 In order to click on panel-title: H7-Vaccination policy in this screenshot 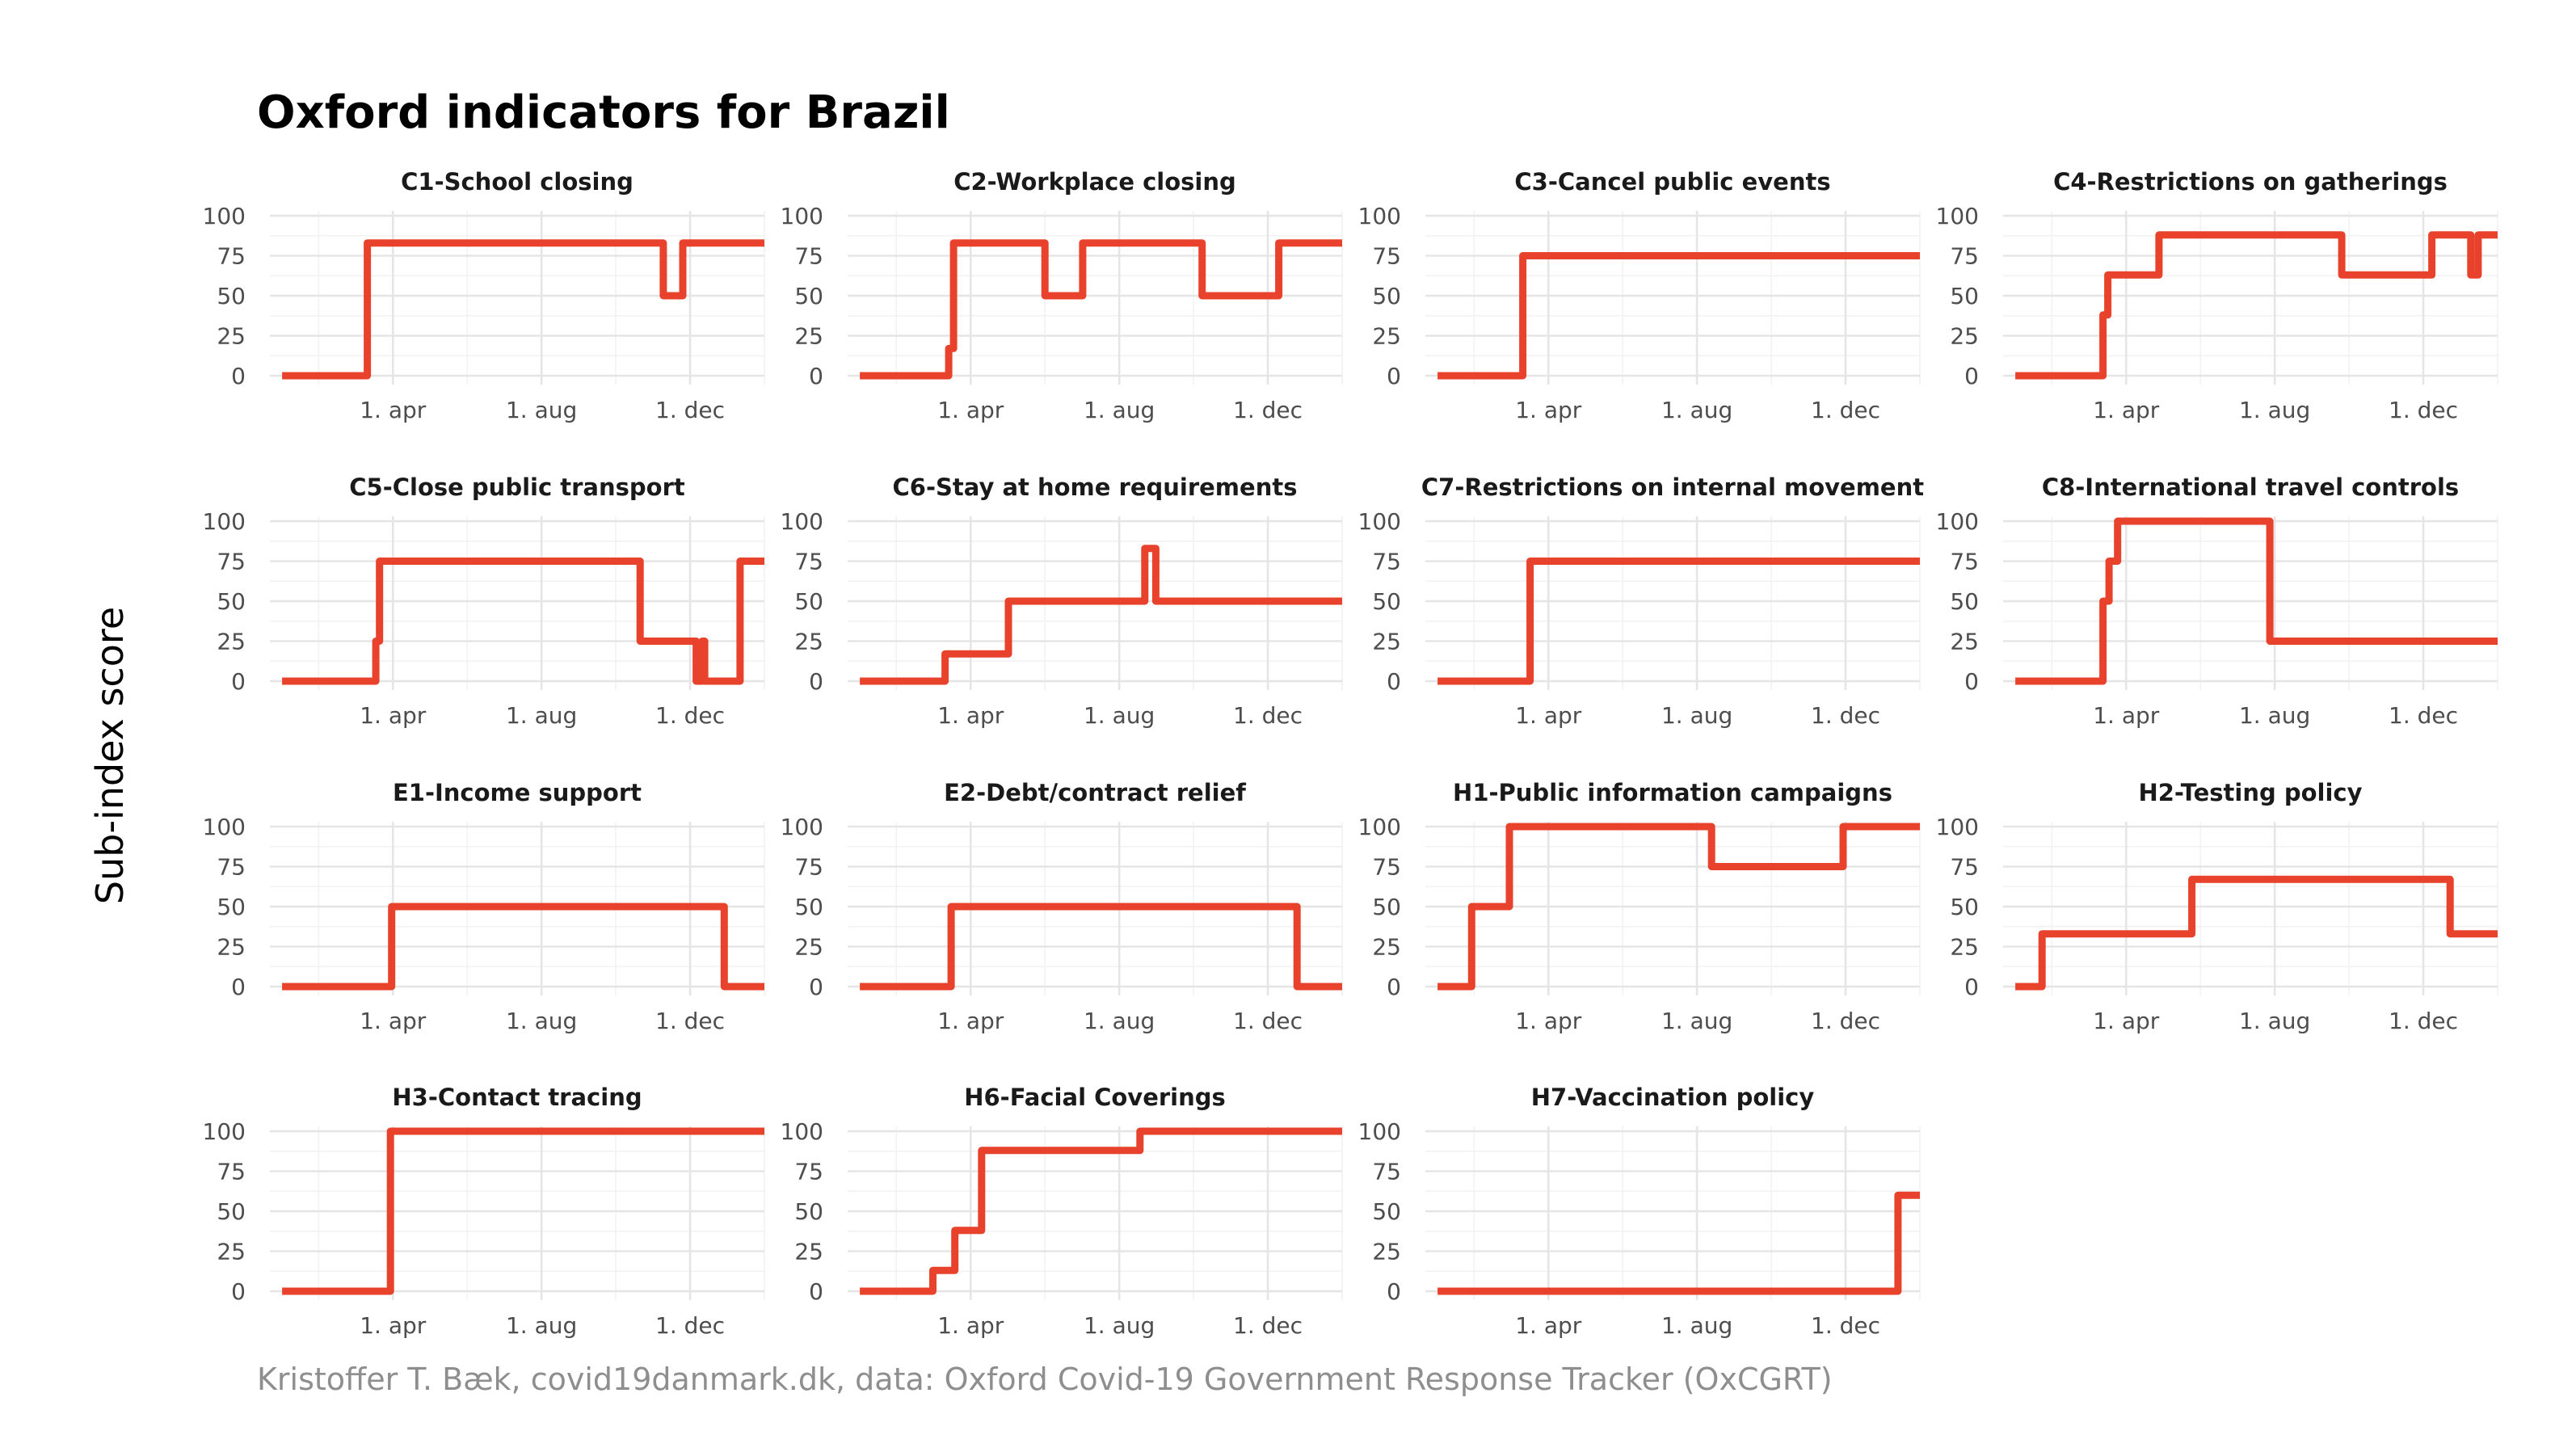, I will do `click(1673, 1097)`.